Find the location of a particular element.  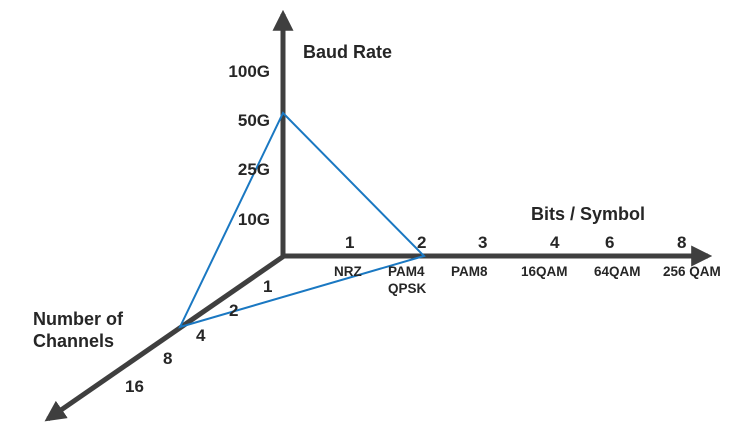

bits-per-symbol-title: Bits / Symbol is located at coordinates (588, 214).